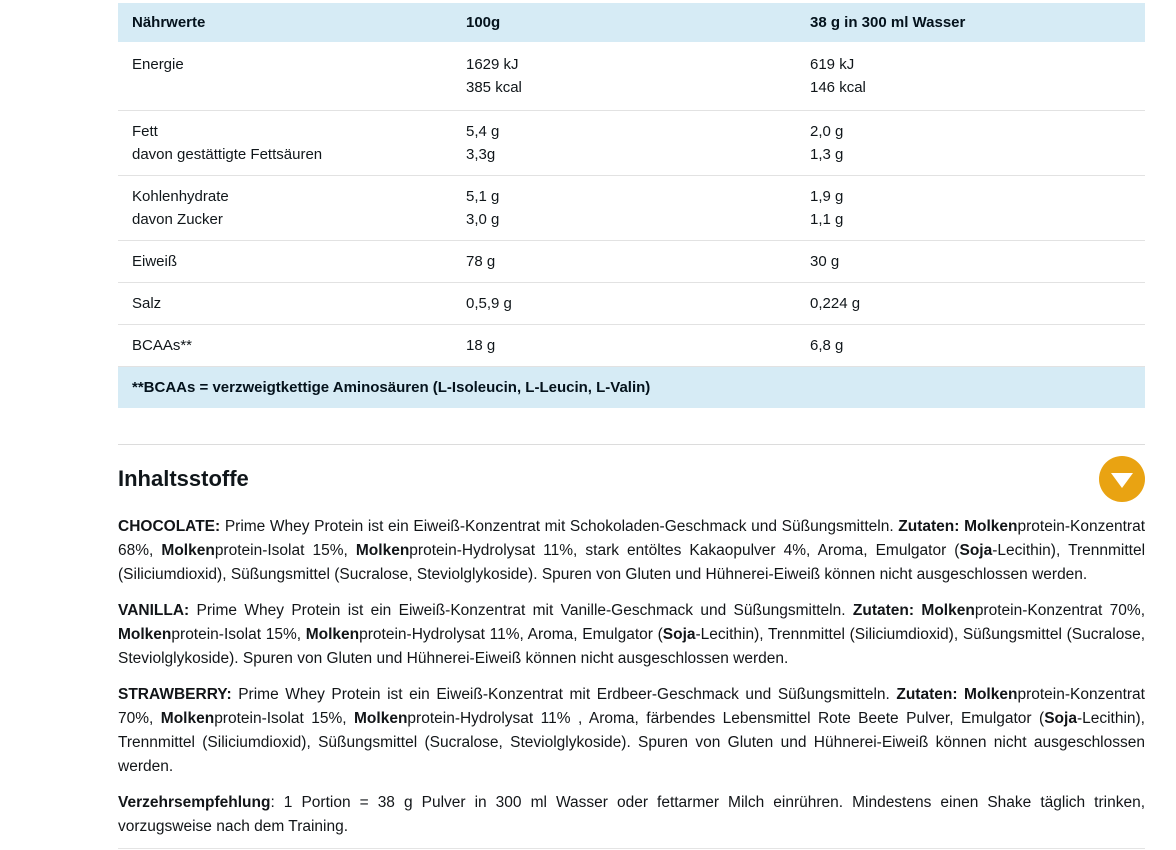  Describe the element at coordinates (177, 219) in the screenshot. I see `nutrient-label: davon Zucker` at that location.